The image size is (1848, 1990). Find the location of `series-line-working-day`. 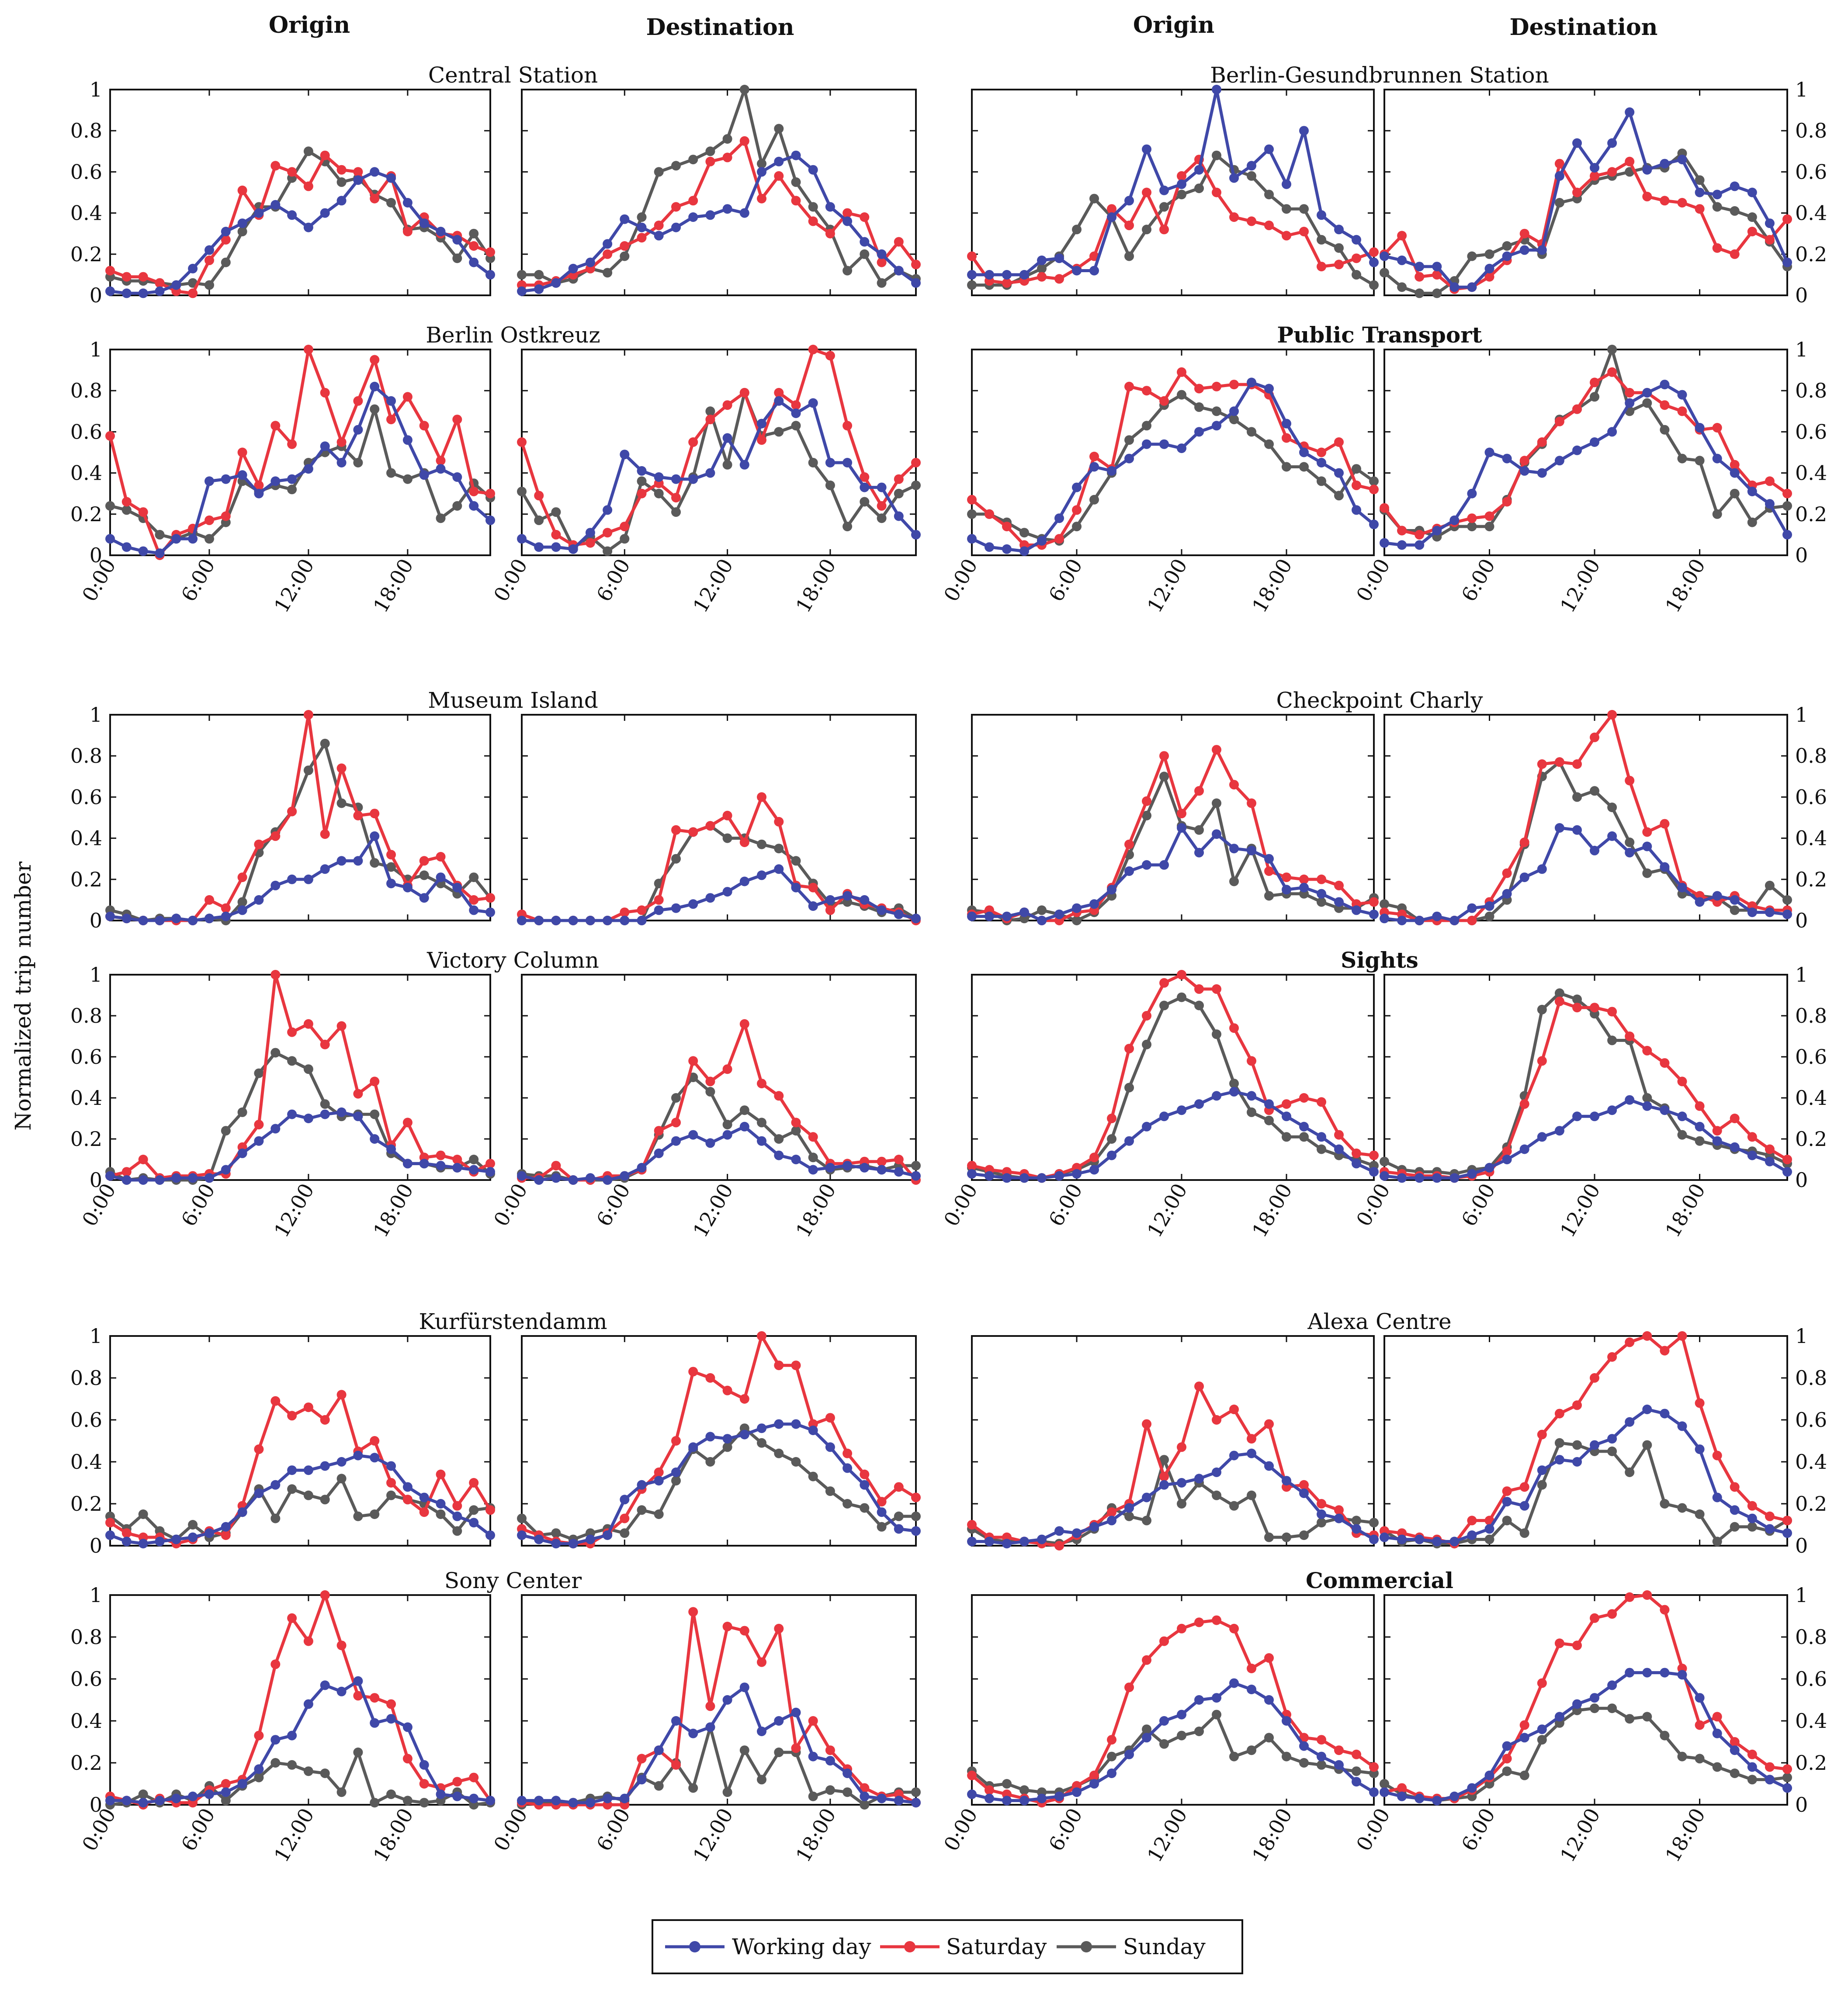

series-line-working-day is located at coordinates (1173, 183).